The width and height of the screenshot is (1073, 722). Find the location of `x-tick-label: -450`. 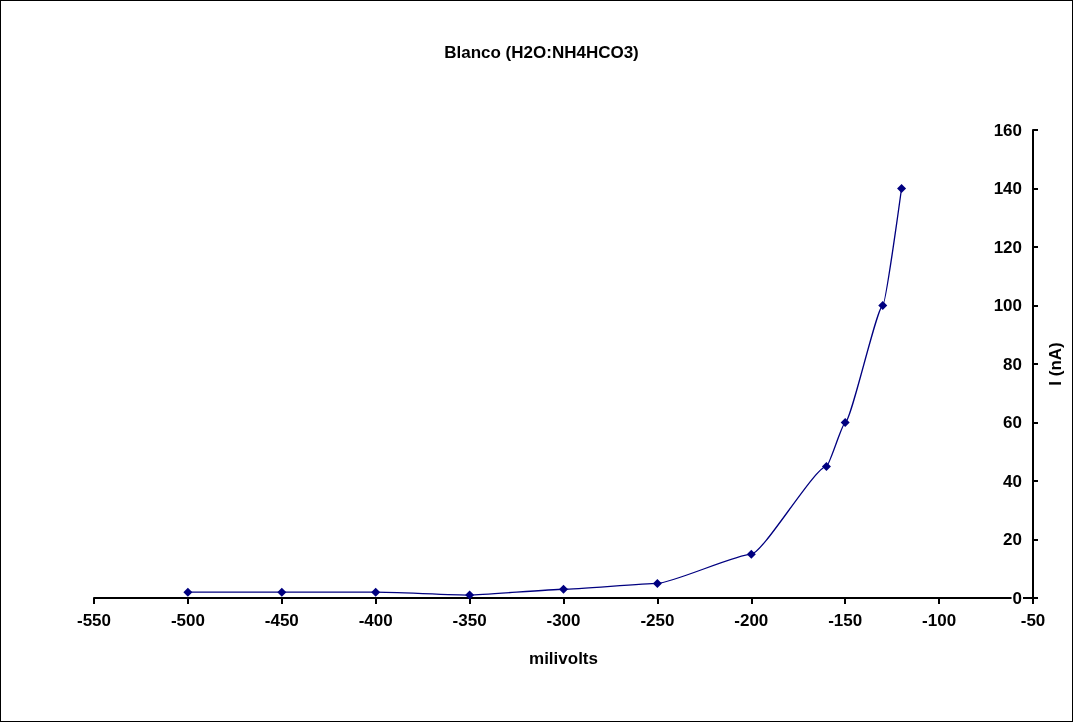

x-tick-label: -450 is located at coordinates (281, 620).